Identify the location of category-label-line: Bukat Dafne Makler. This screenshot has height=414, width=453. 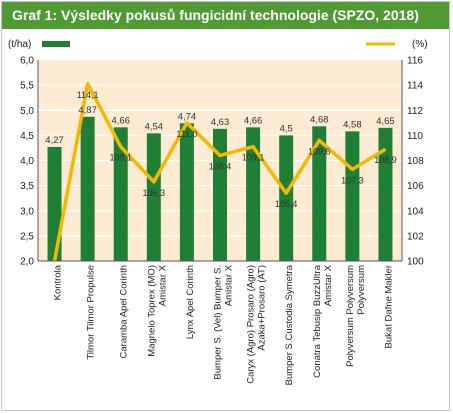
(388, 306).